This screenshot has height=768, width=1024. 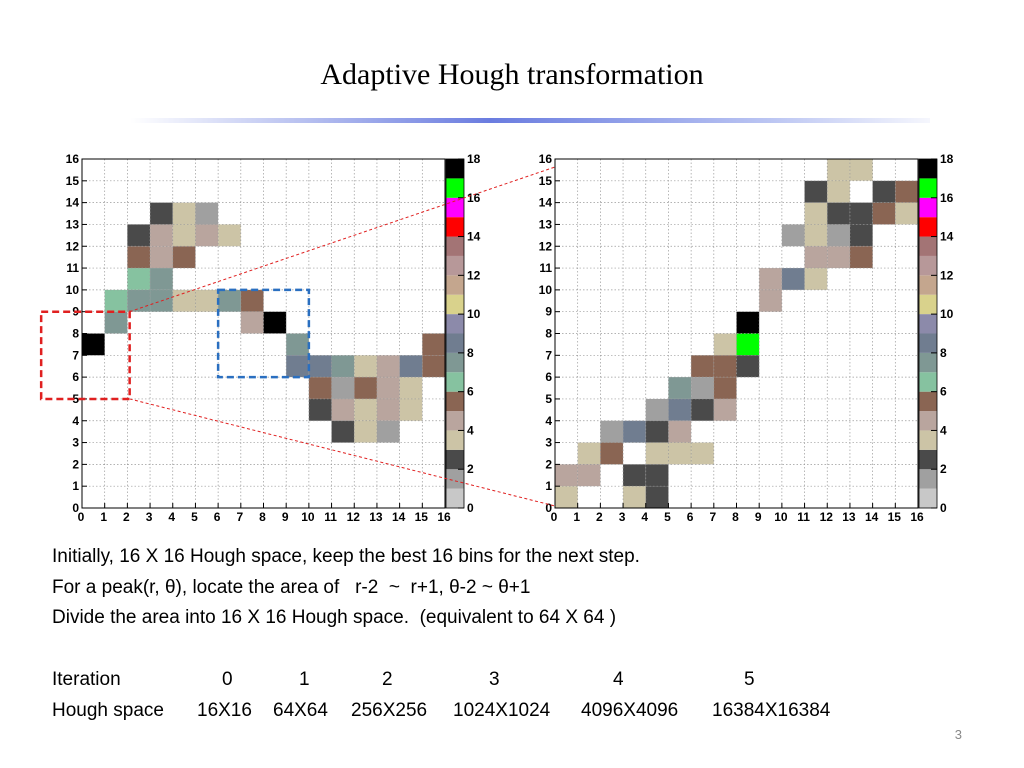 I want to click on colorbar-tick-label: 14, so click(x=947, y=237).